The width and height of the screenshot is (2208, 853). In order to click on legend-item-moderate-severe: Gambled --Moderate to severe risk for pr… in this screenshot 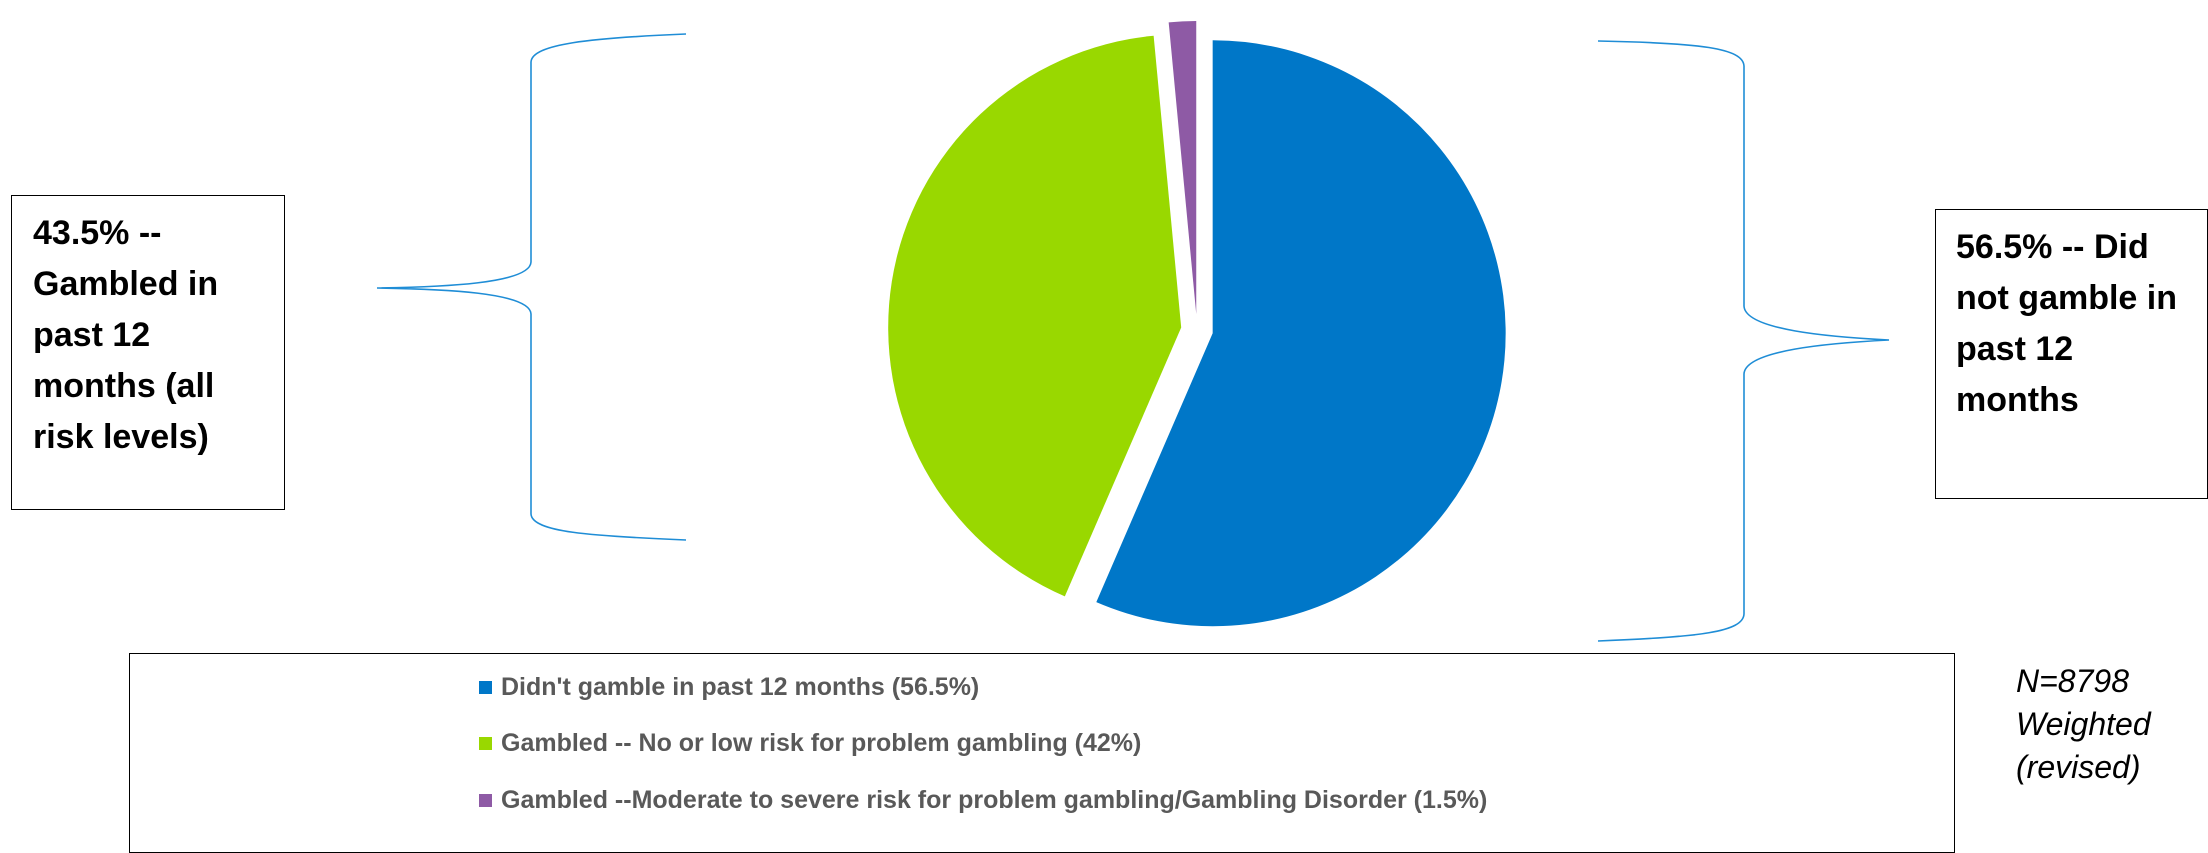, I will do `click(983, 800)`.